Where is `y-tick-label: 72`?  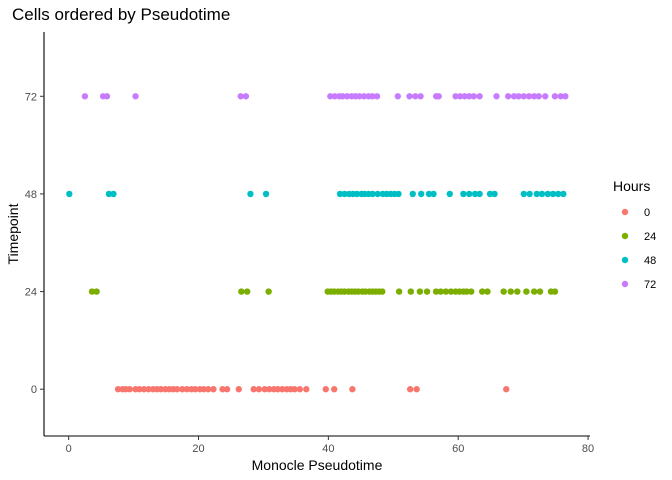
y-tick-label: 72 is located at coordinates (31, 97).